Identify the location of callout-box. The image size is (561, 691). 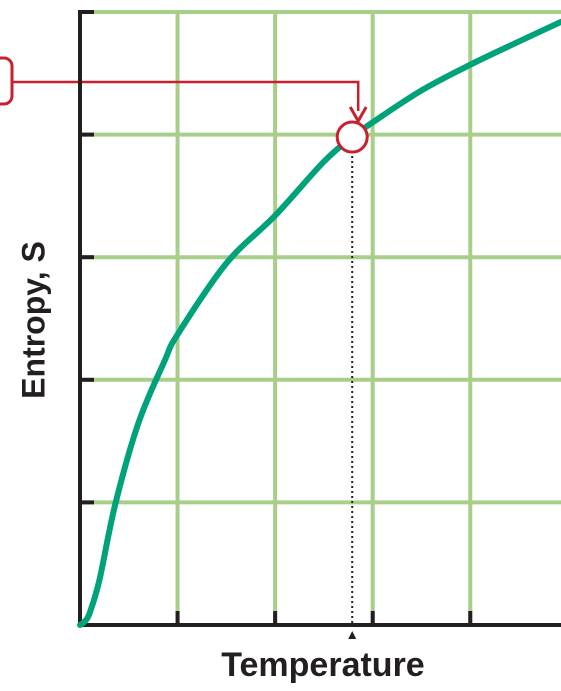
(7, 81).